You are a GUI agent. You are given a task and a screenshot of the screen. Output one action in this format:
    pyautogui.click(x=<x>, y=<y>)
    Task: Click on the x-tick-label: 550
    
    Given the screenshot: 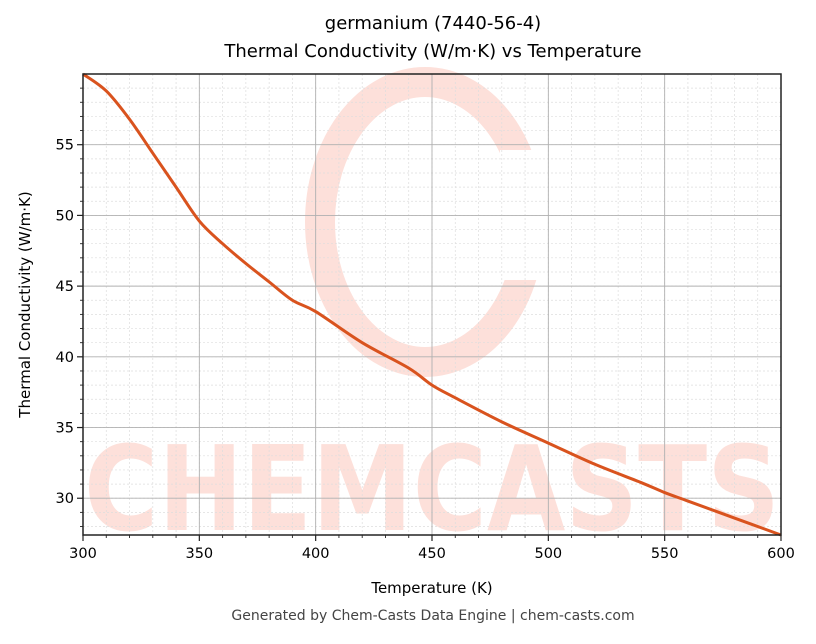 What is the action you would take?
    pyautogui.click(x=665, y=554)
    